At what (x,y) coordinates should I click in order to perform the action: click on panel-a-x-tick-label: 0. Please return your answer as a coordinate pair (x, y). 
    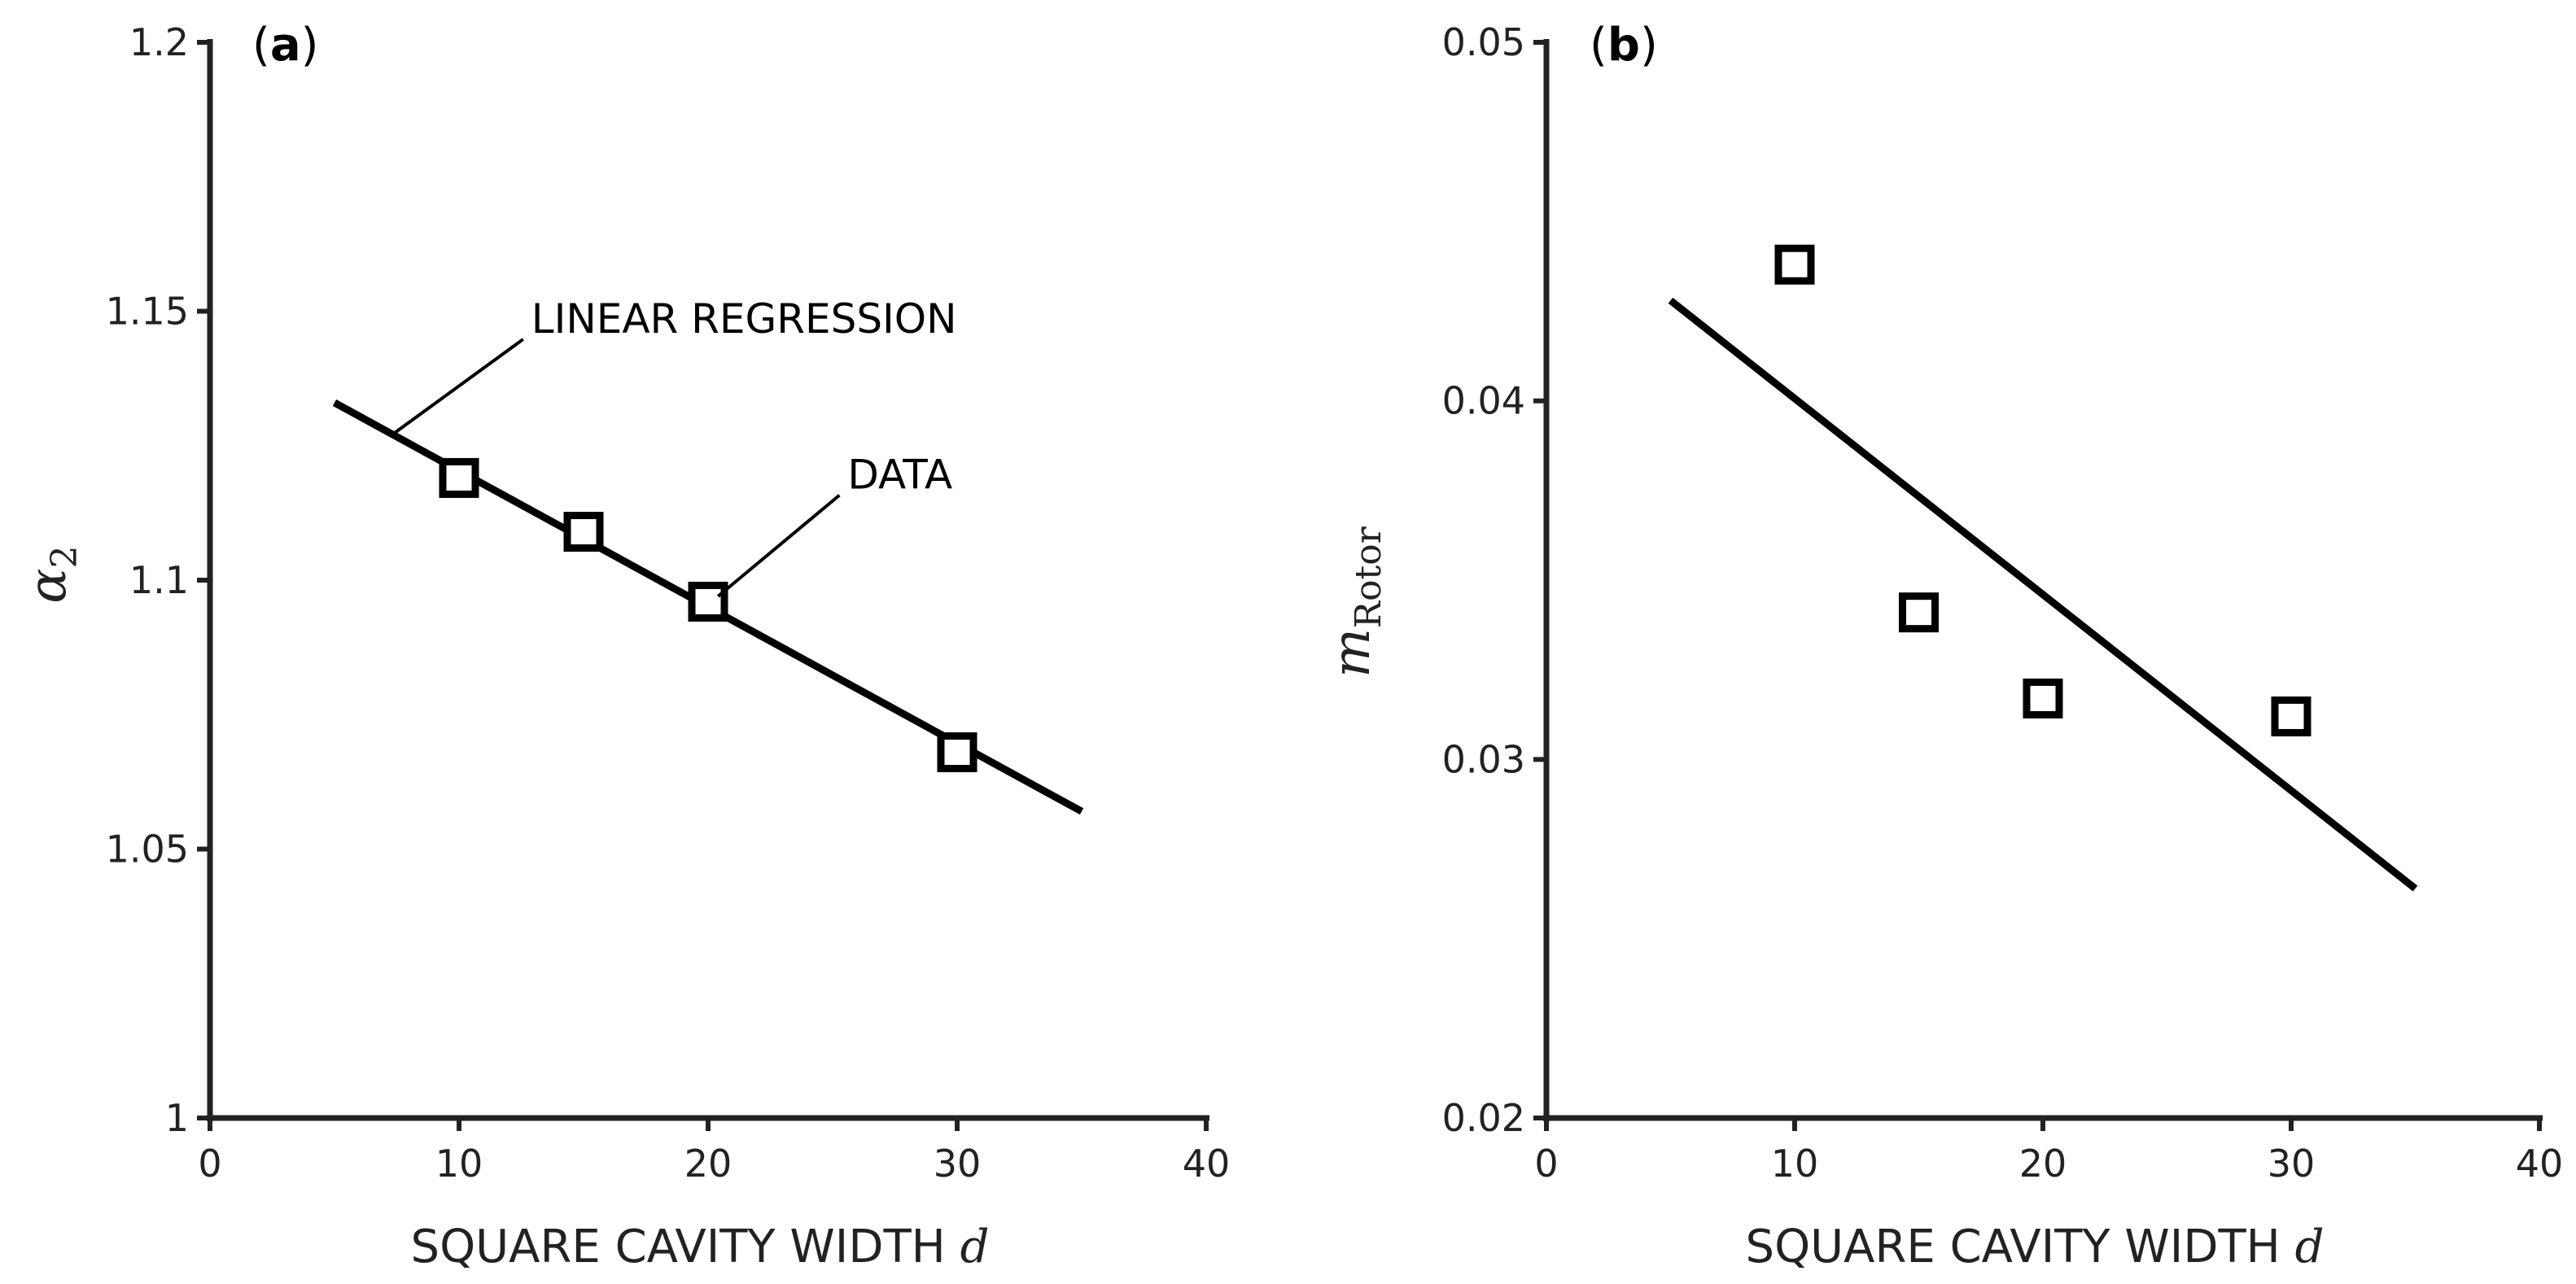
    Looking at the image, I should click on (209, 1164).